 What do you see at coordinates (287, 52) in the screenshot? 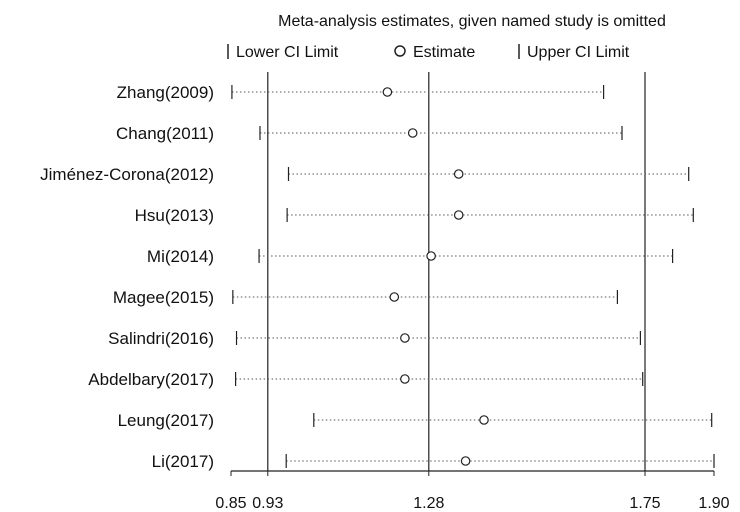
I see `legend-lower-label: Lower CI Limit` at bounding box center [287, 52].